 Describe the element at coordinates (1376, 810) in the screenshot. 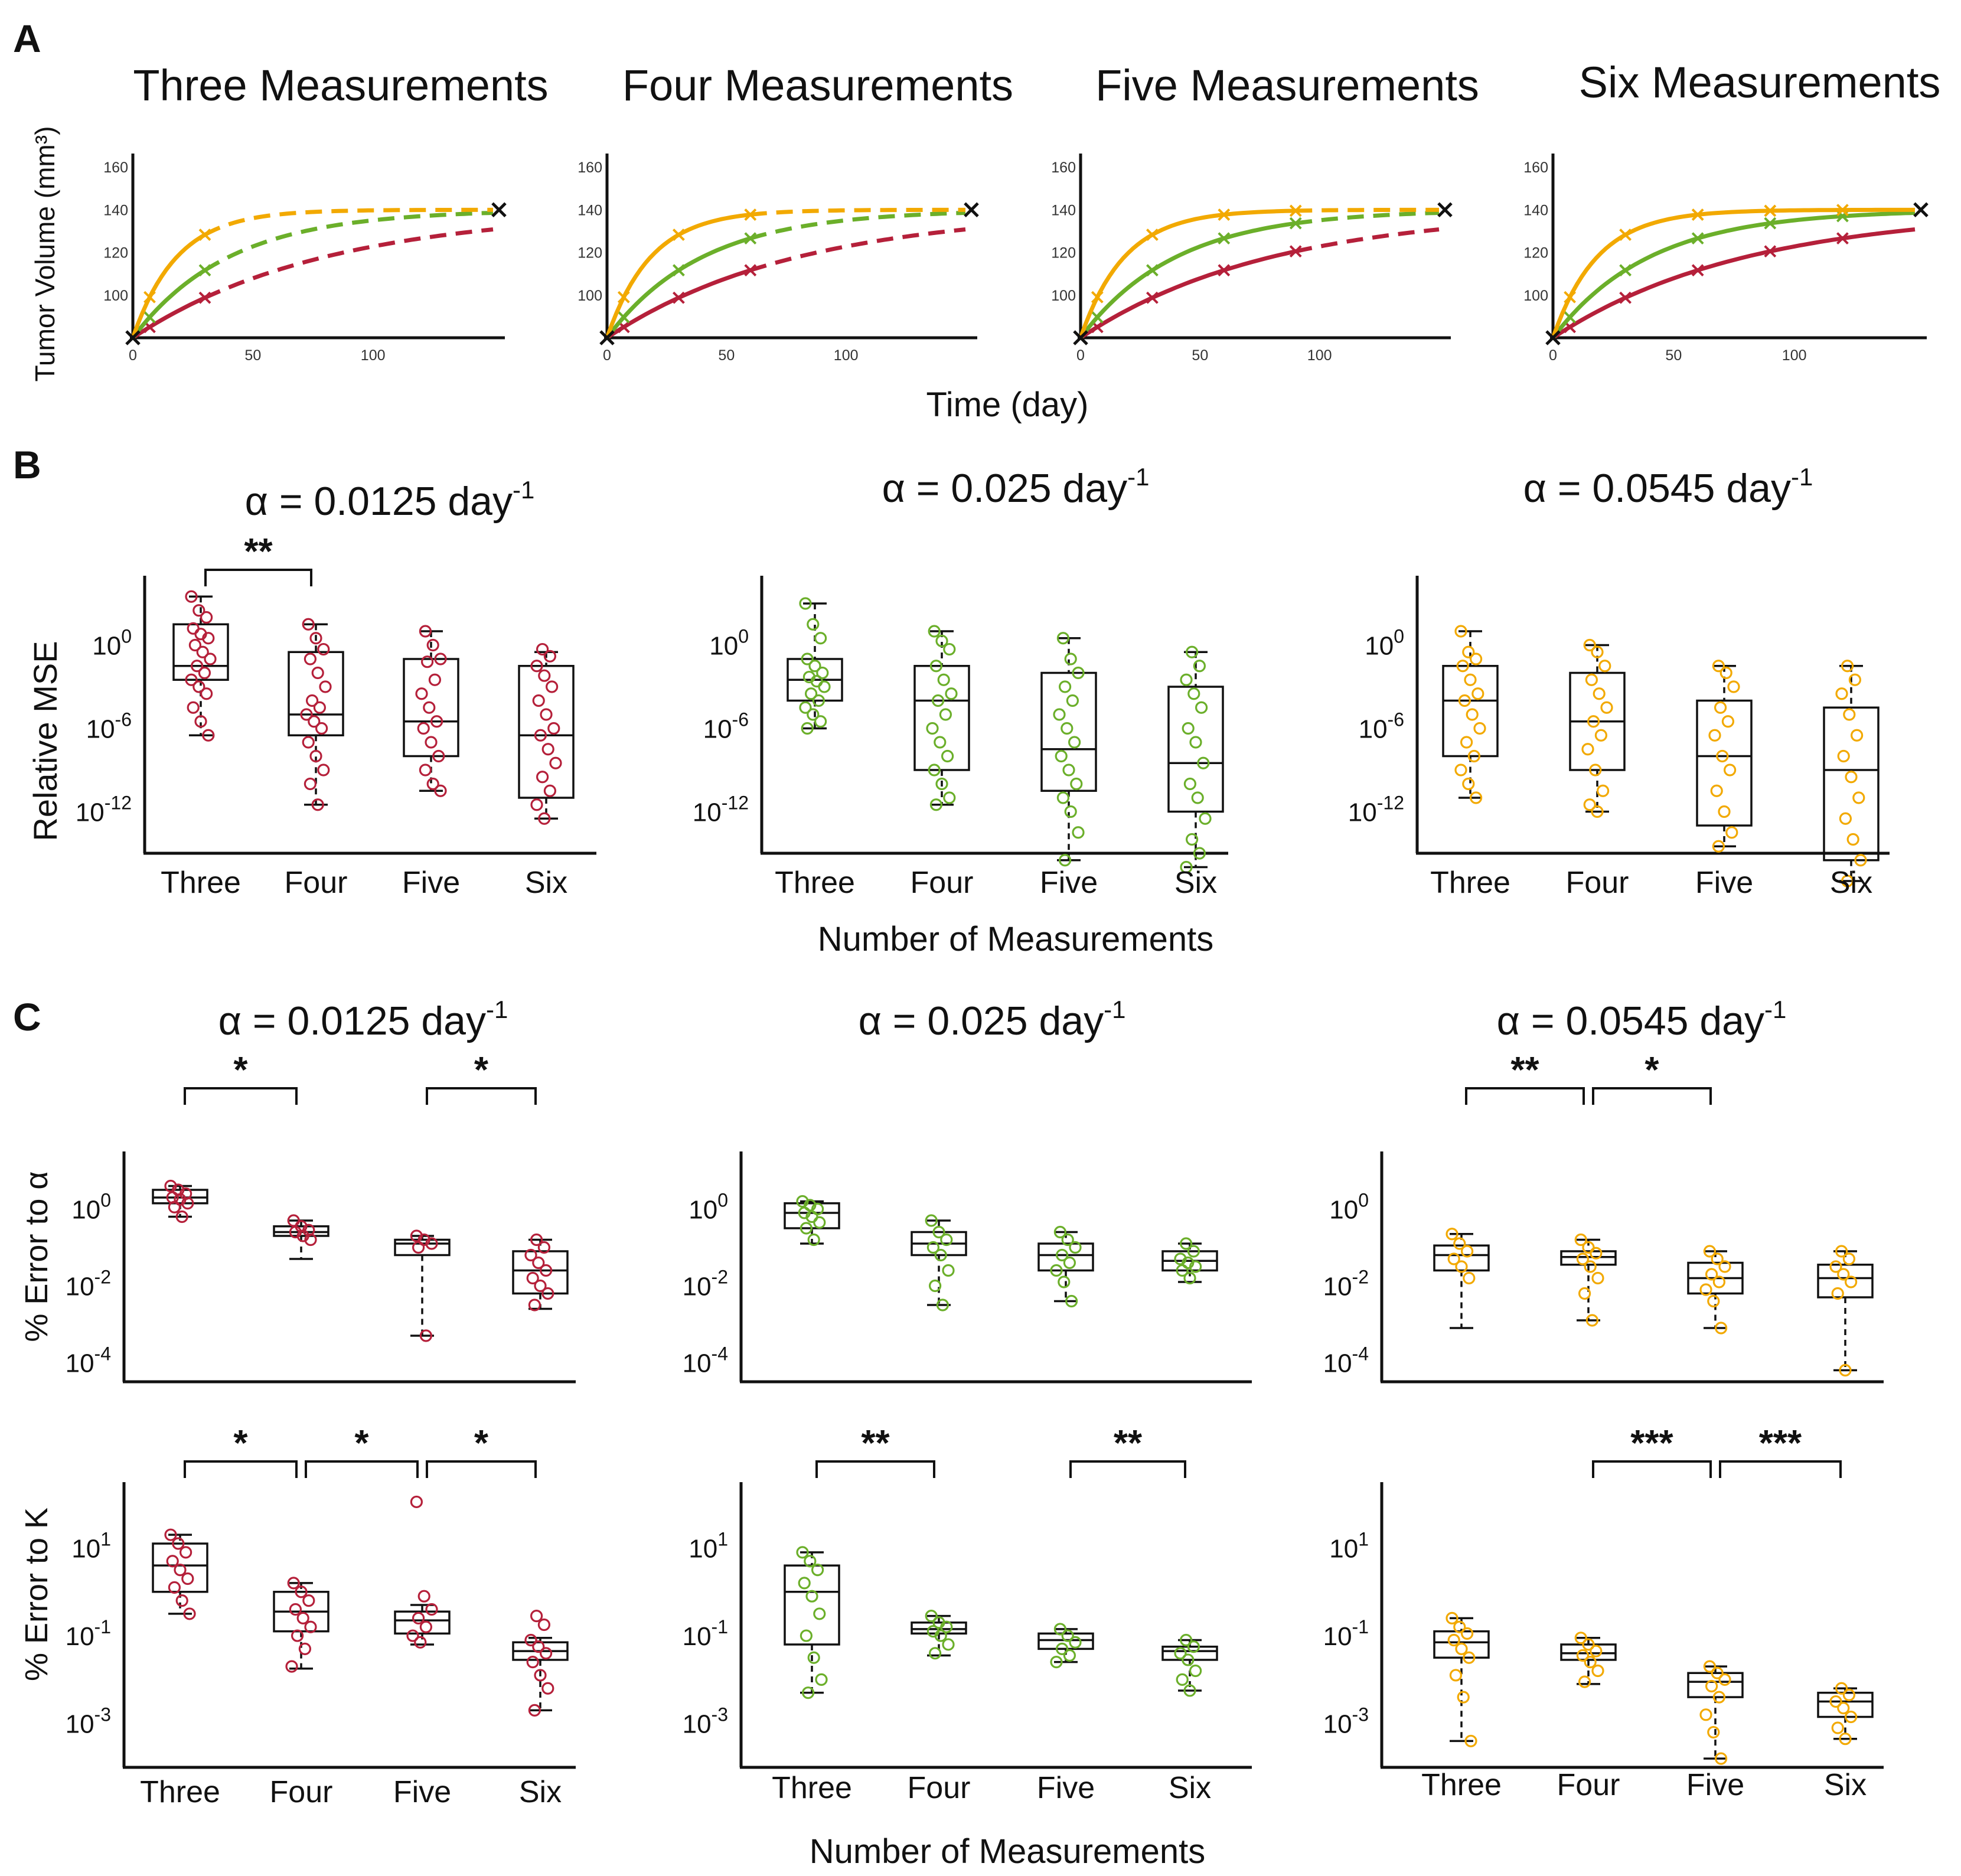

I see `y-tick-label: 10-12` at that location.